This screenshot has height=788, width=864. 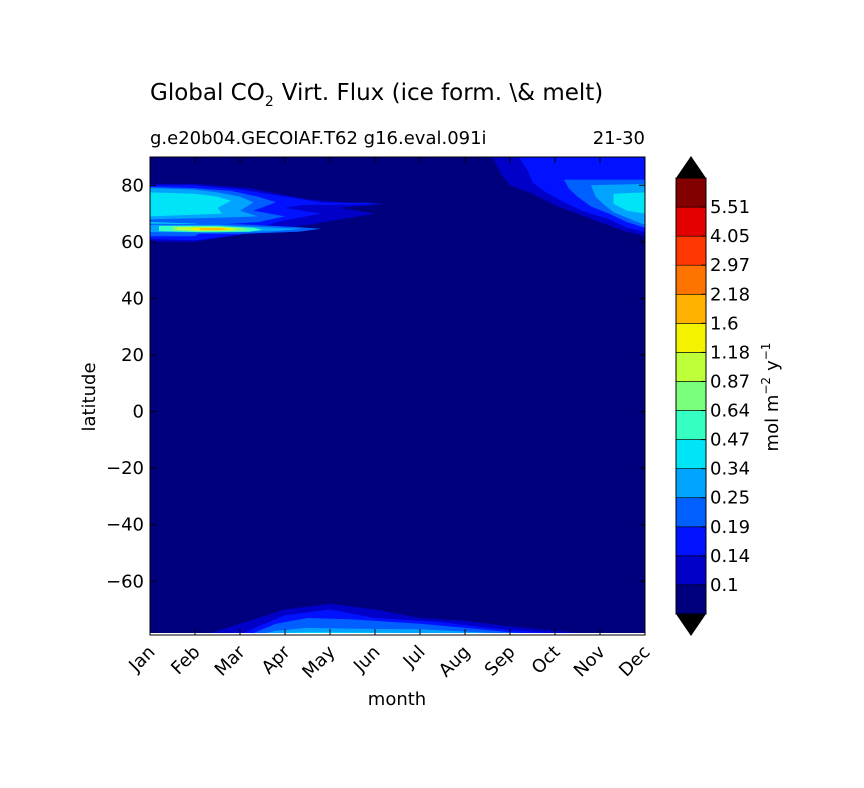 What do you see at coordinates (230, 660) in the screenshot?
I see `x-tick-label: Mar` at bounding box center [230, 660].